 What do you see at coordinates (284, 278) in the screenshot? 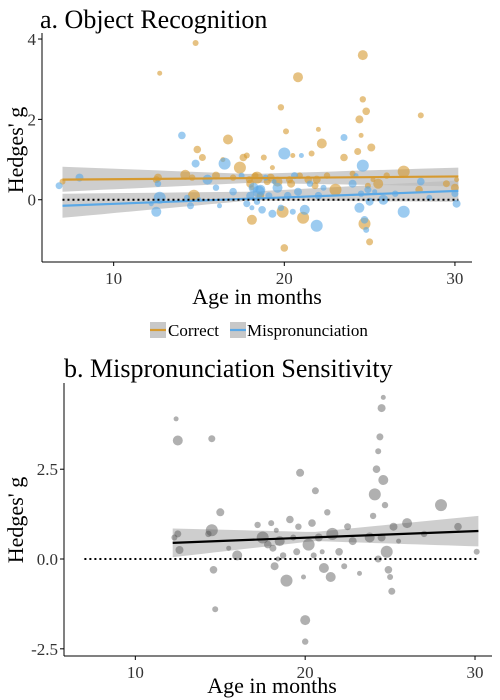
I see `x-tick-label: 20` at bounding box center [284, 278].